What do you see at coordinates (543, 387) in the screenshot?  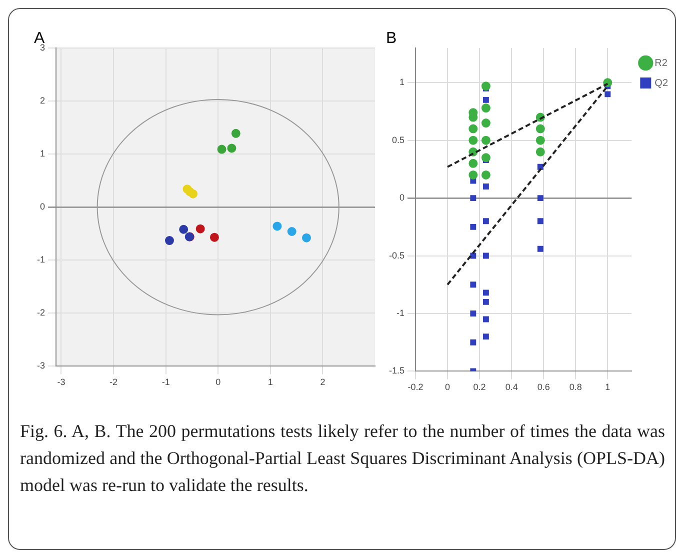 I see `x-tick-label: 0.6` at bounding box center [543, 387].